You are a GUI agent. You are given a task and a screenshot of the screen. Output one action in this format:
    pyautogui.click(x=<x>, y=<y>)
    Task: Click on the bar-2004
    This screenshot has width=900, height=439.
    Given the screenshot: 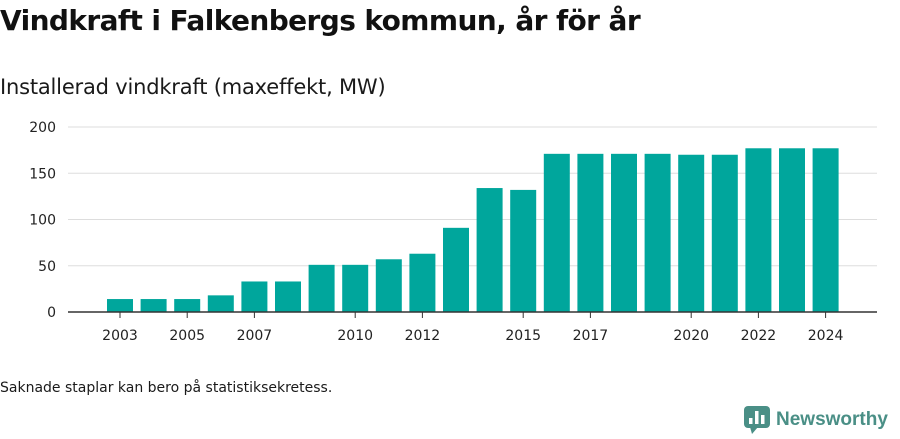 What is the action you would take?
    pyautogui.click(x=153, y=305)
    